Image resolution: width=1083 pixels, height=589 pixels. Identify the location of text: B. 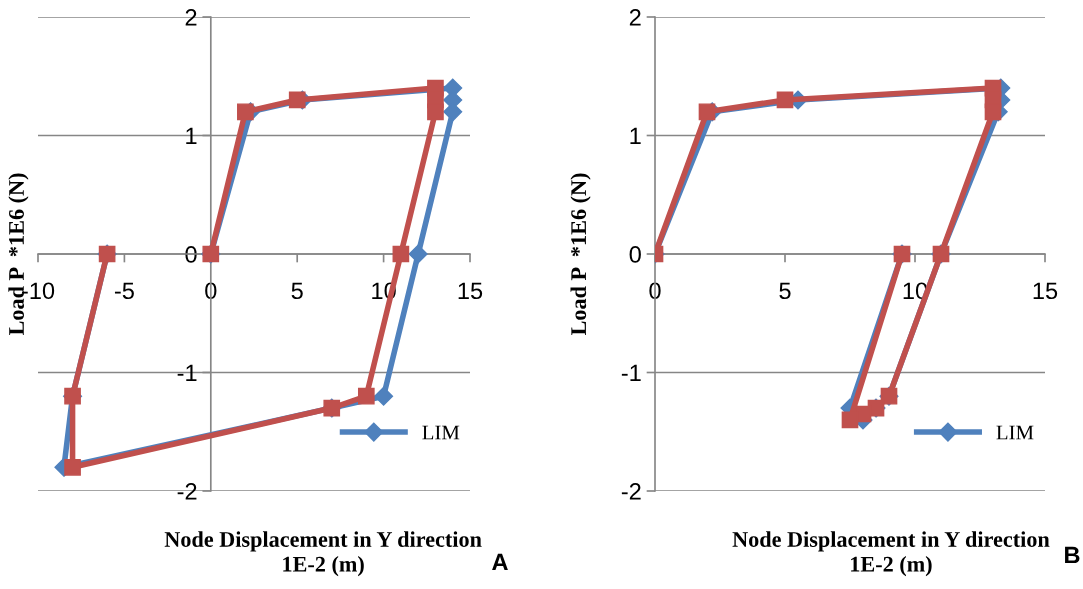
(1072, 555).